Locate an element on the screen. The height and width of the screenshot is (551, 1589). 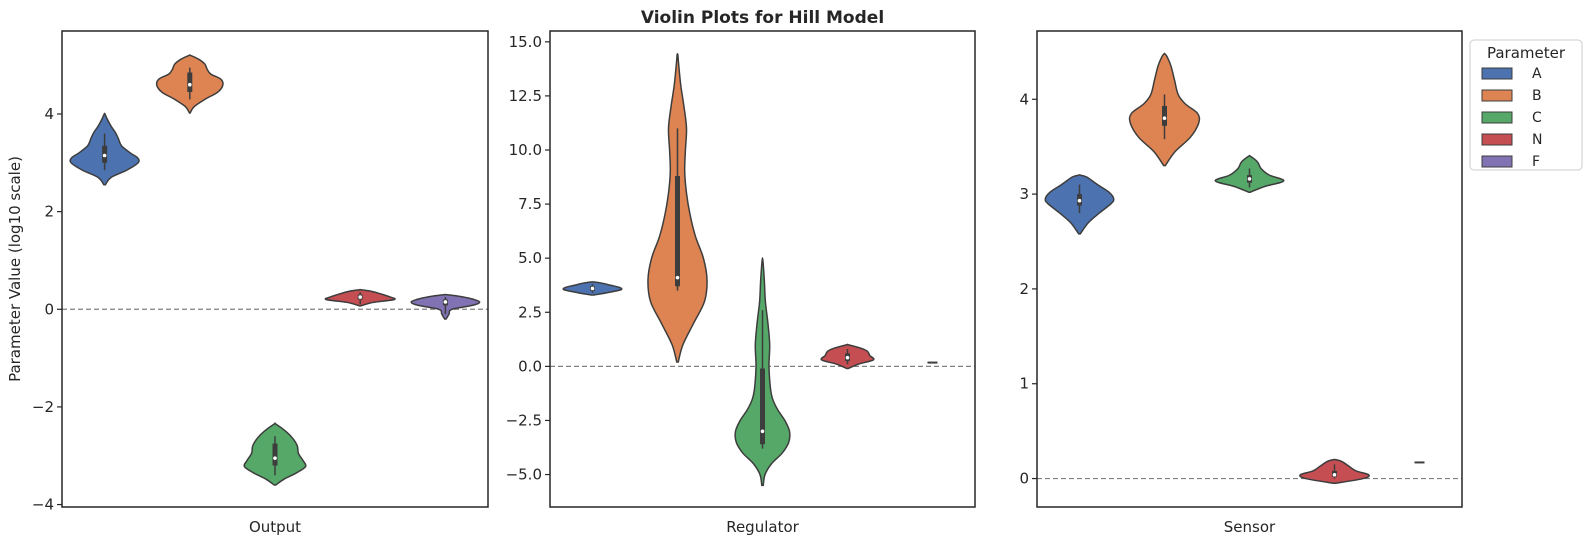
x-axis-label: Regulator is located at coordinates (762, 527).